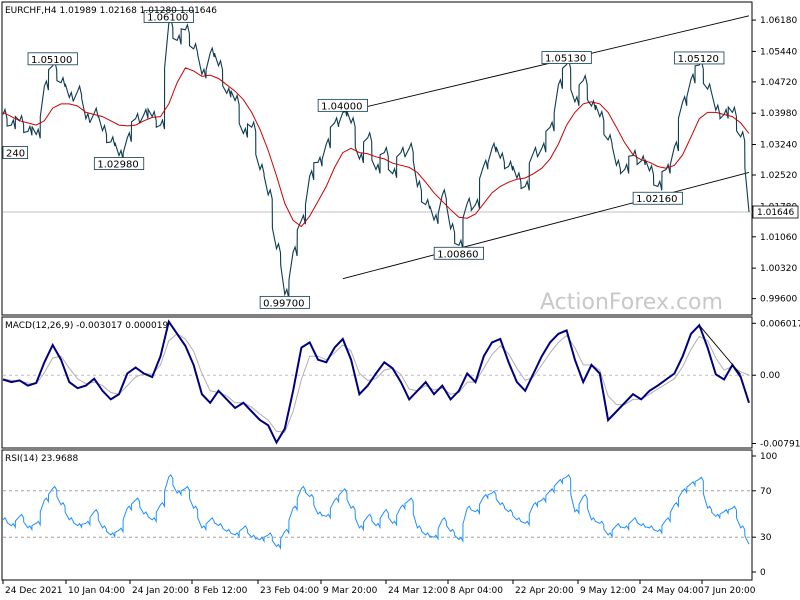  I want to click on price-annotation-label: 1.06100, so click(167, 17).